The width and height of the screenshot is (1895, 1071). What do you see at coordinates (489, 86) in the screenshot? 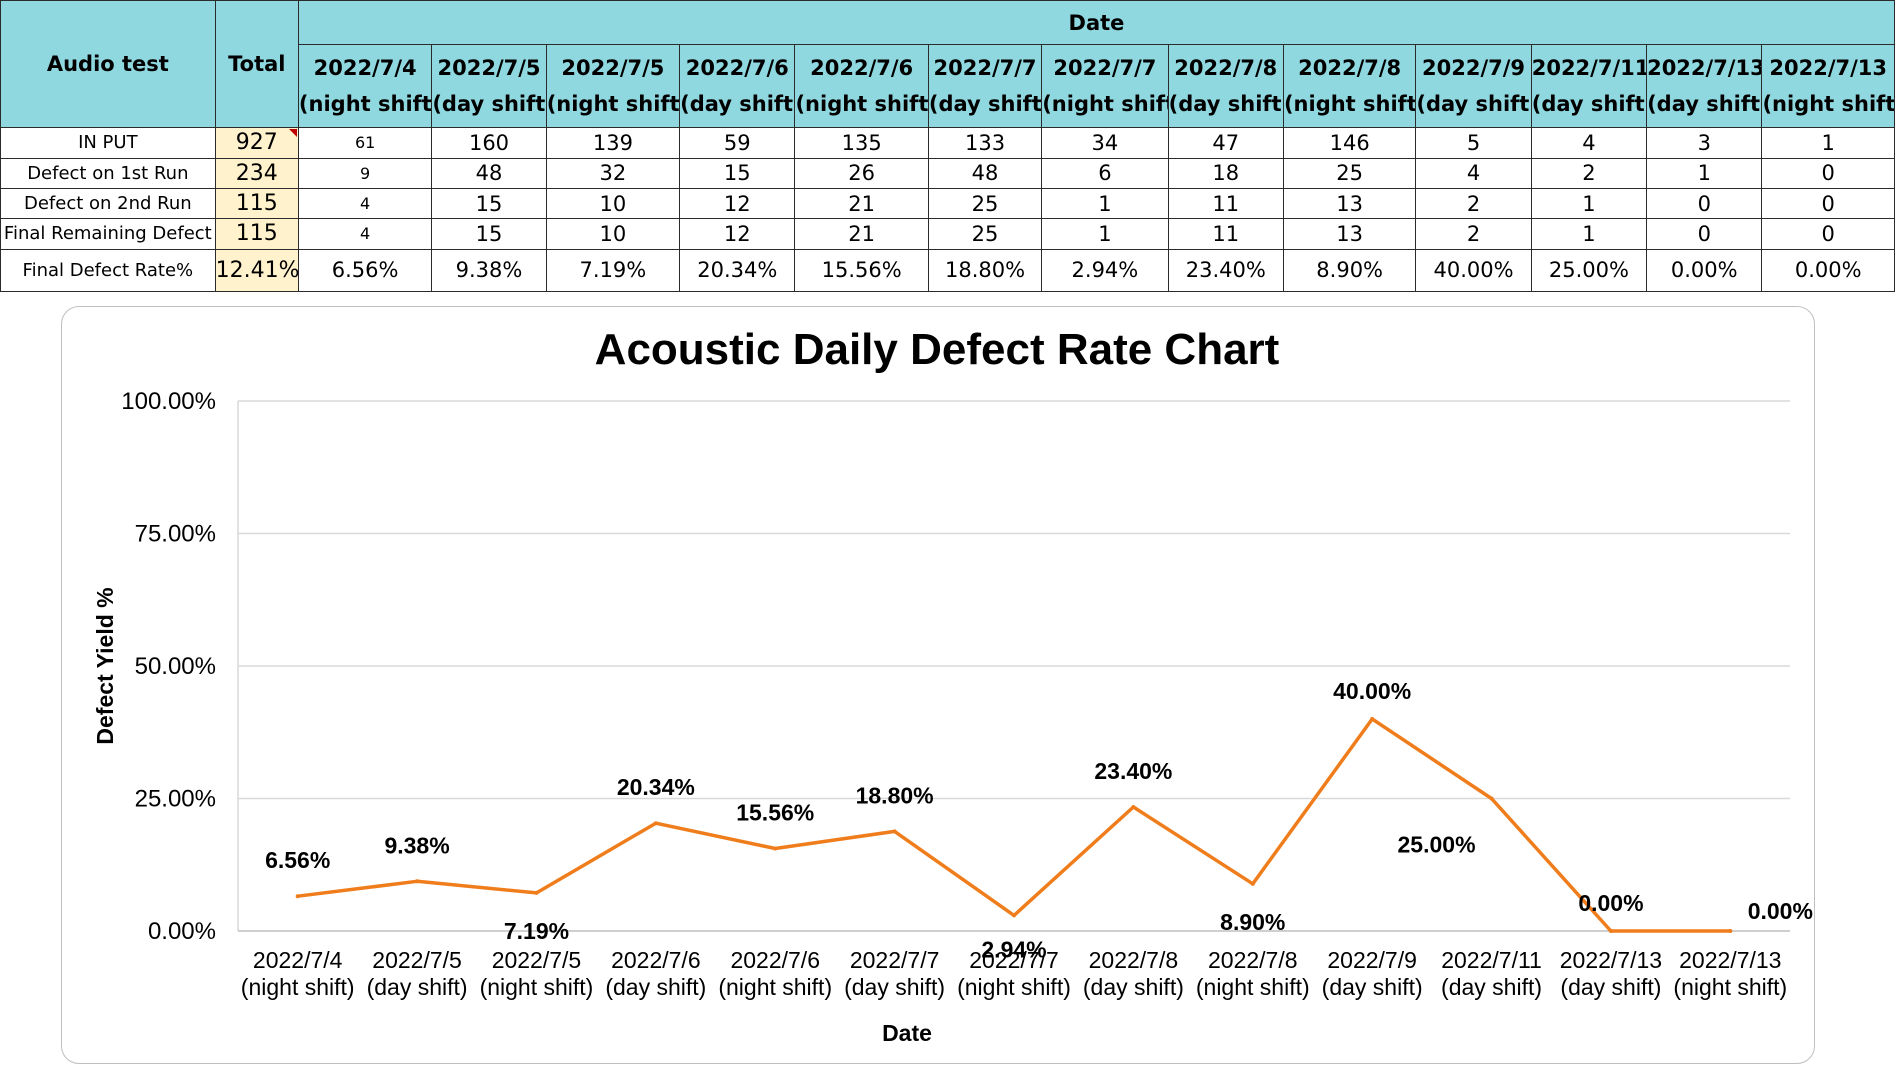
I see `date-column-header: 2022/7/5 (day shift)` at bounding box center [489, 86].